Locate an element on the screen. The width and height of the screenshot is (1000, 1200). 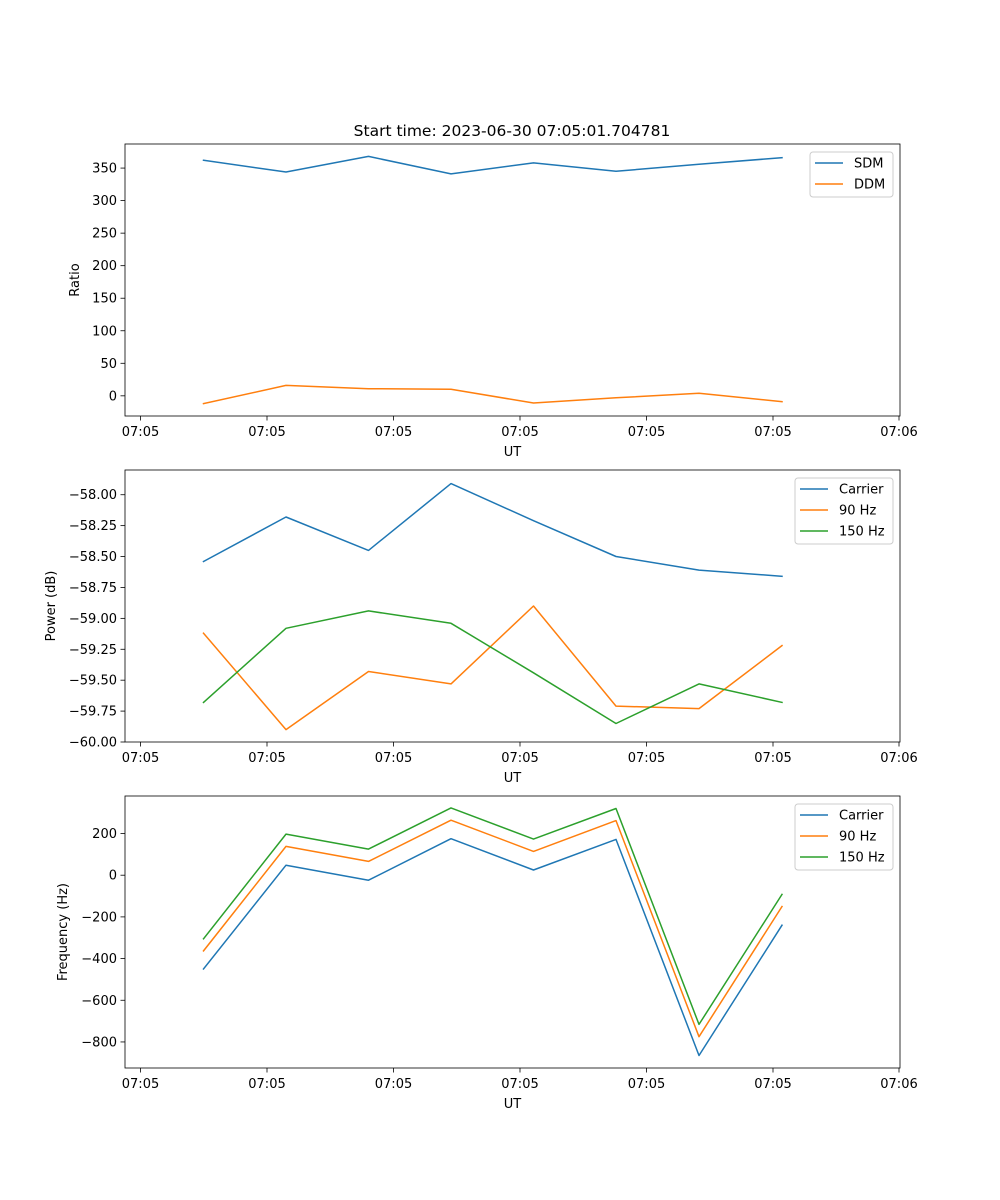
y-tick-label: 300 is located at coordinates (104, 201).